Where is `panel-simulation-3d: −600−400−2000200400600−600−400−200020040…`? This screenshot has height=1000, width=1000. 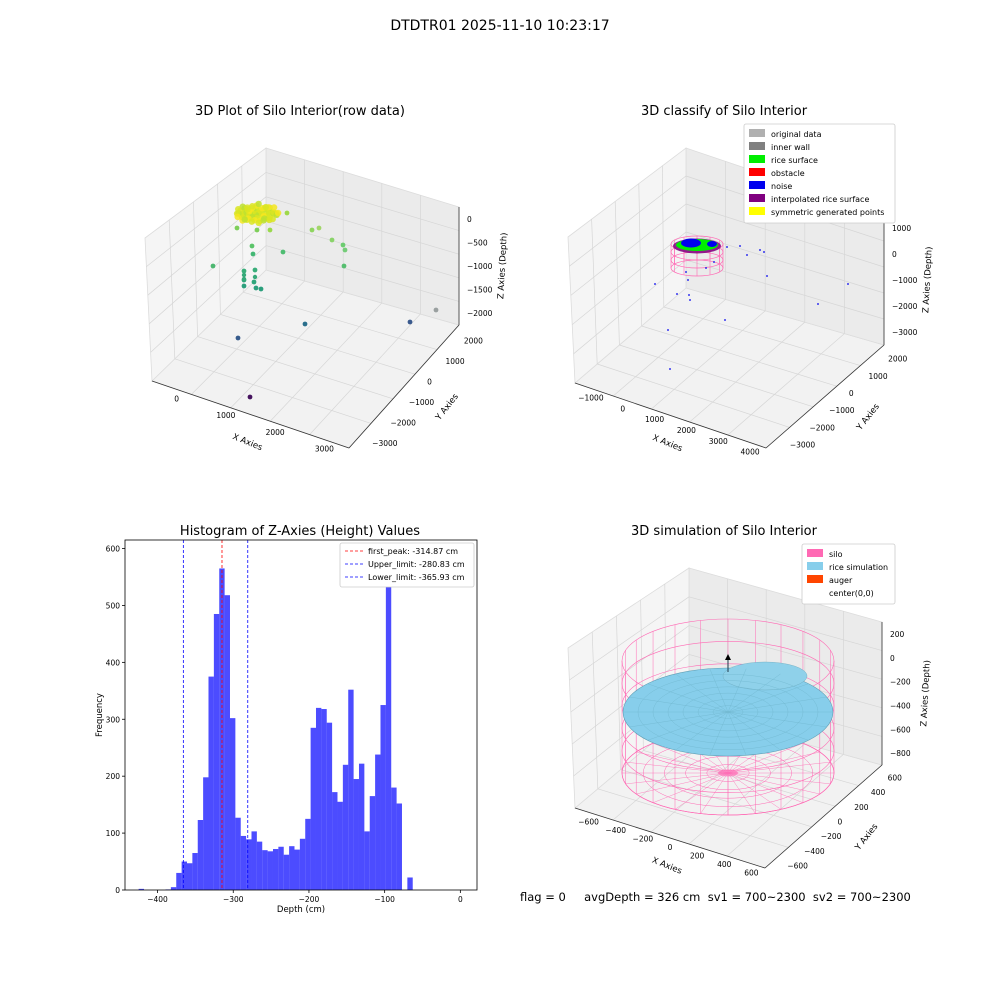
panel-simulation-3d: −600−400−2000200400600−600−400−200020040… is located at coordinates (750, 710).